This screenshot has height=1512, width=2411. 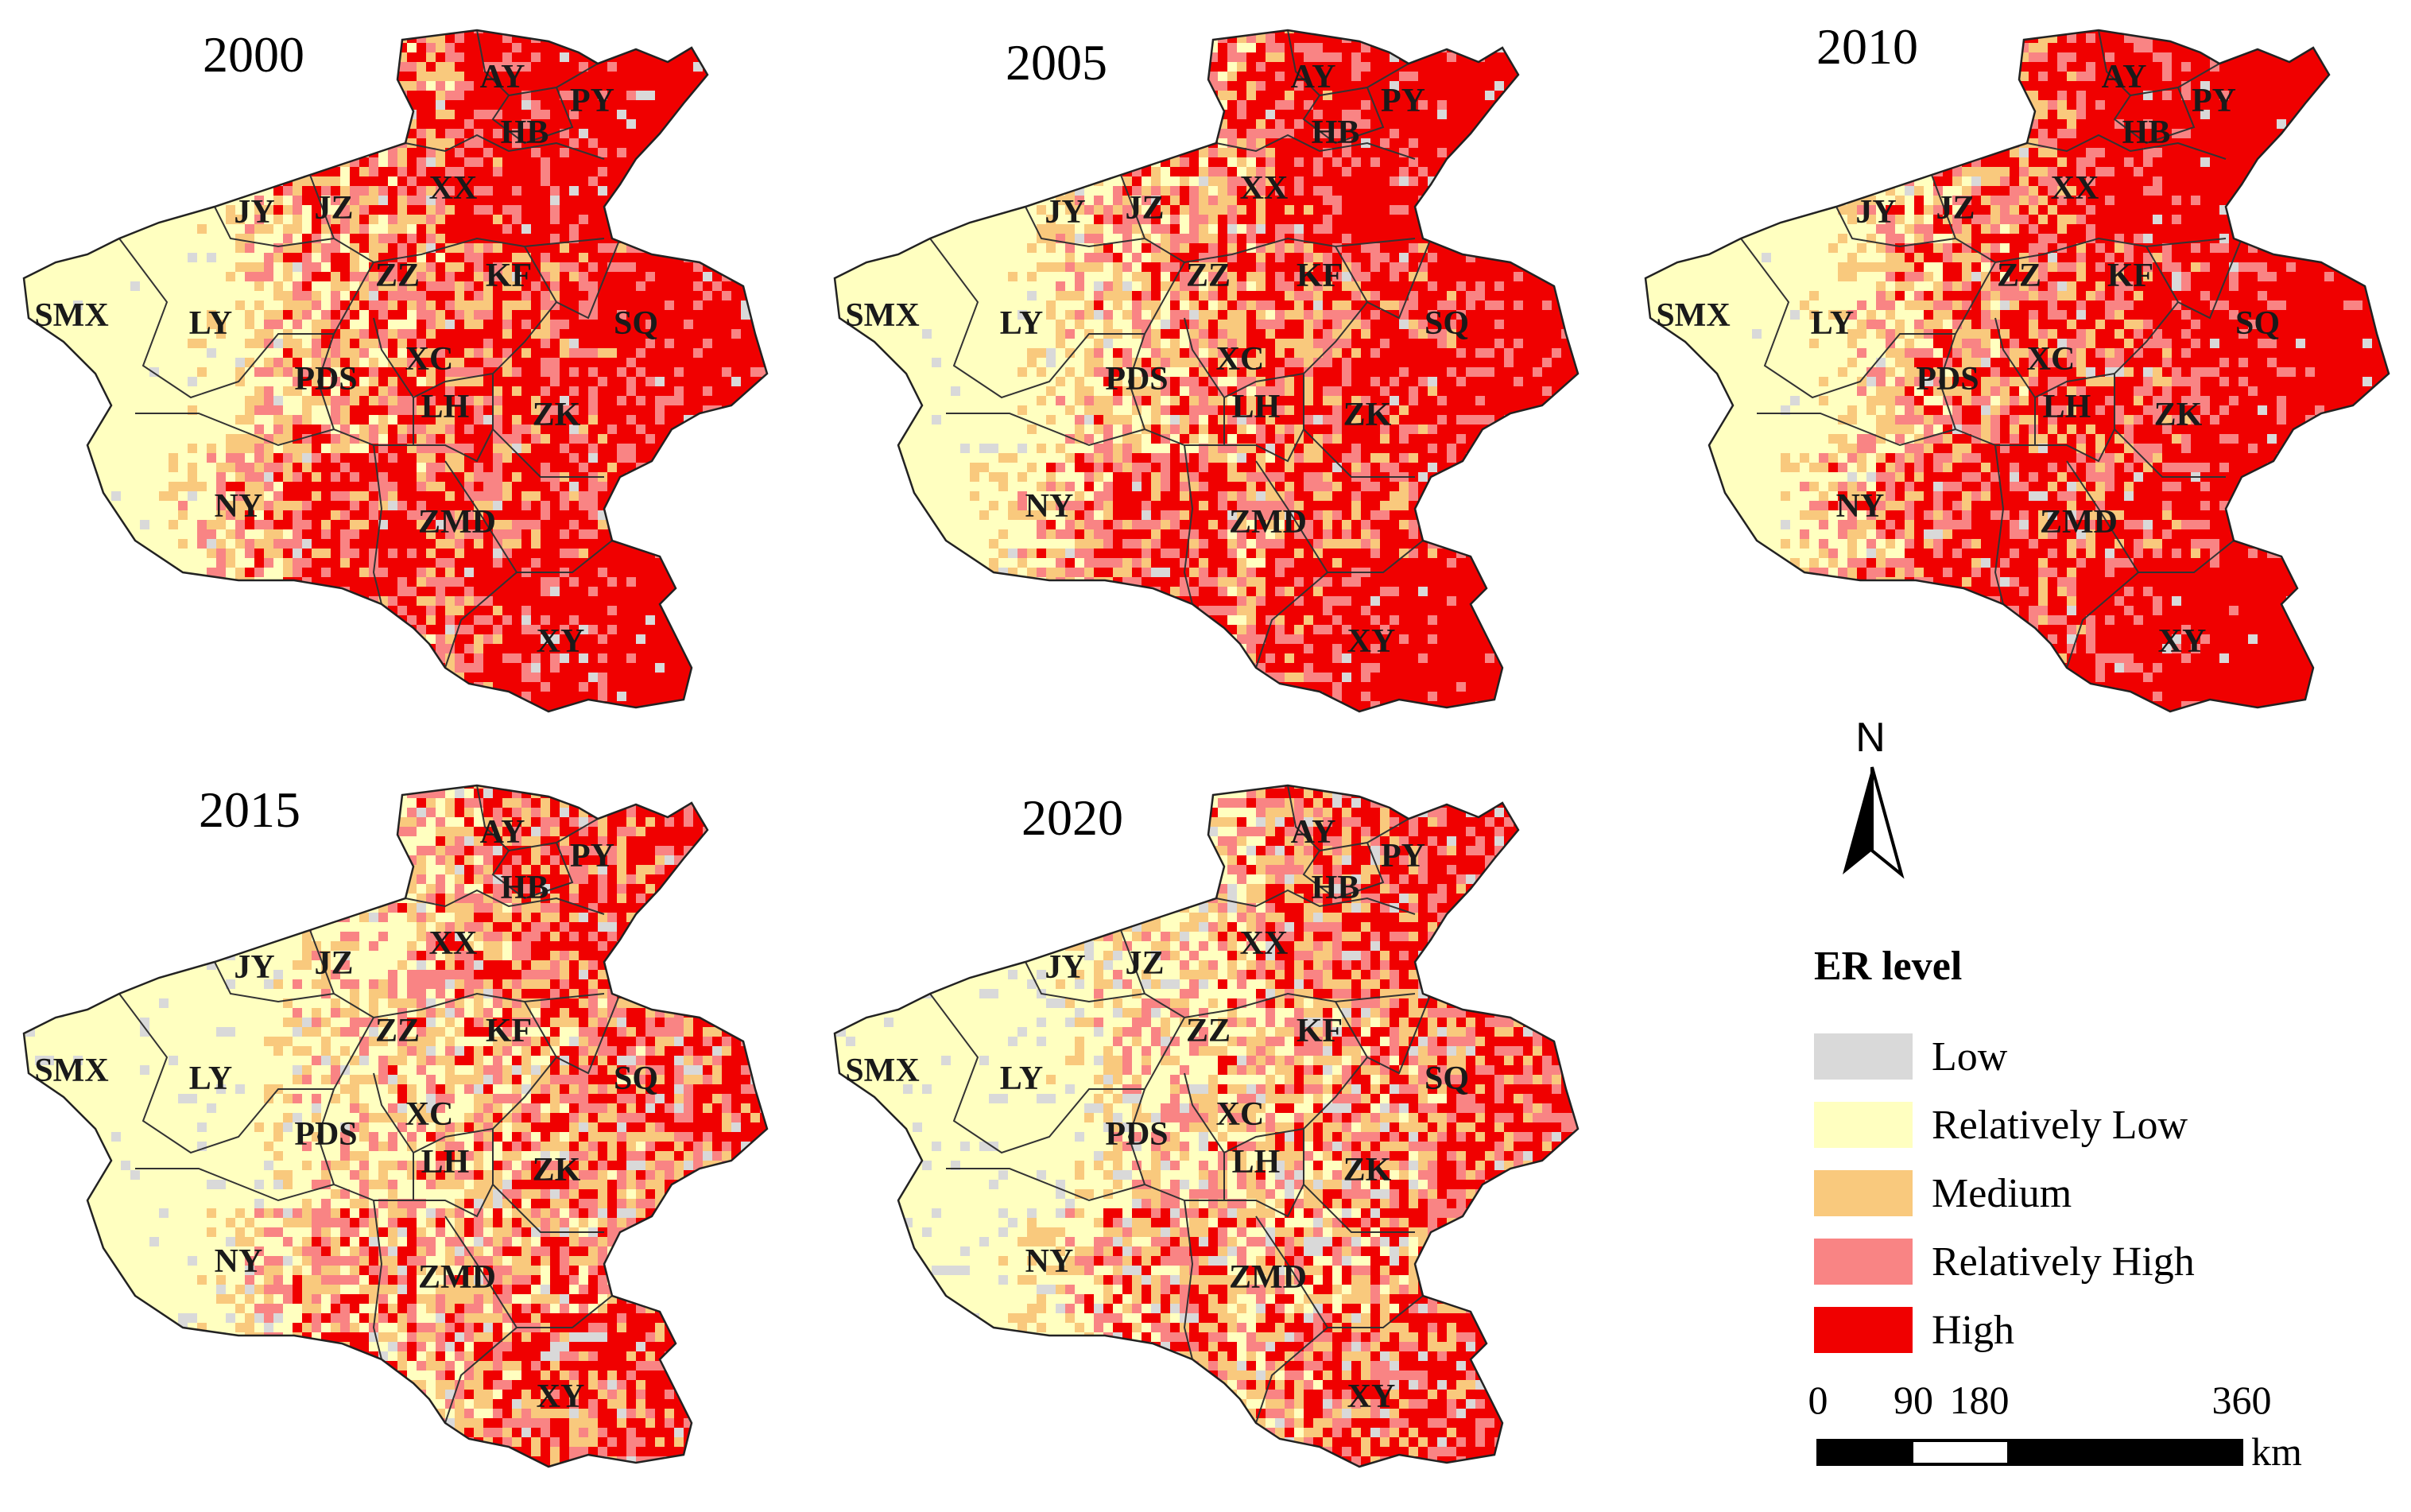 What do you see at coordinates (1980, 1400) in the screenshot?
I see `scale-tick-label: 180` at bounding box center [1980, 1400].